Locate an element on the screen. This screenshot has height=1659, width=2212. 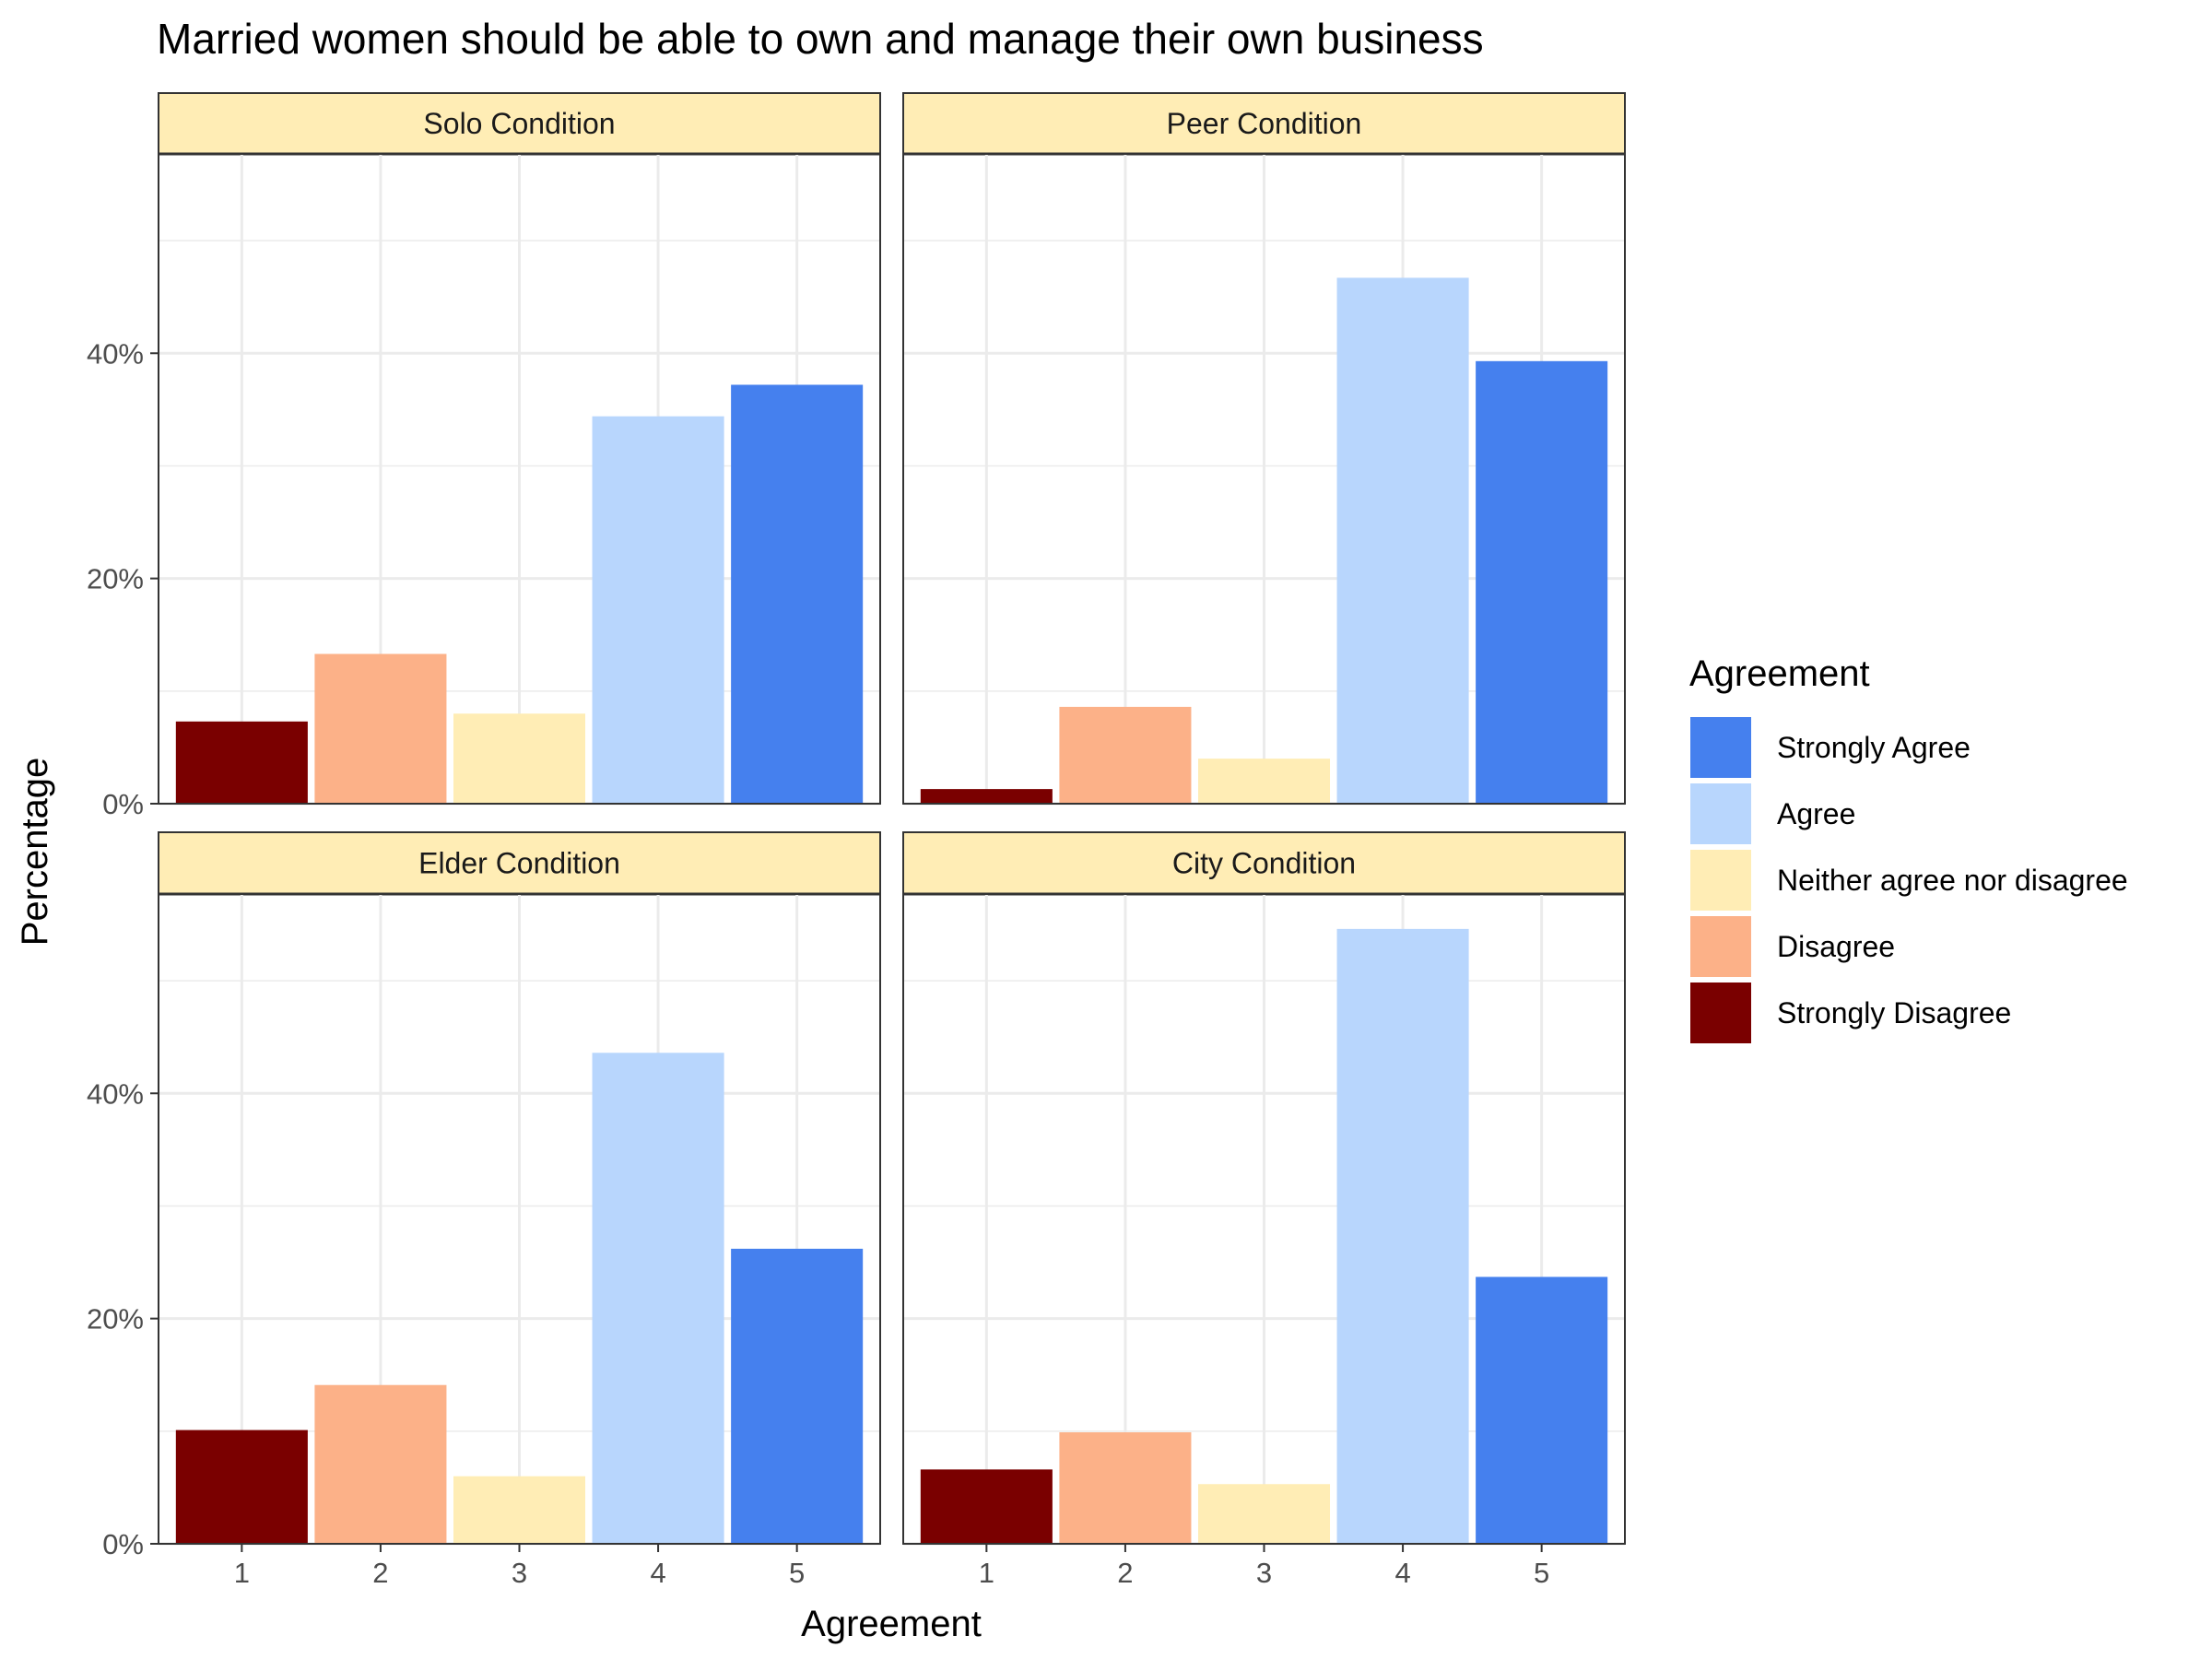
legend-label: Neither agree nor disagree is located at coordinates (1952, 880).